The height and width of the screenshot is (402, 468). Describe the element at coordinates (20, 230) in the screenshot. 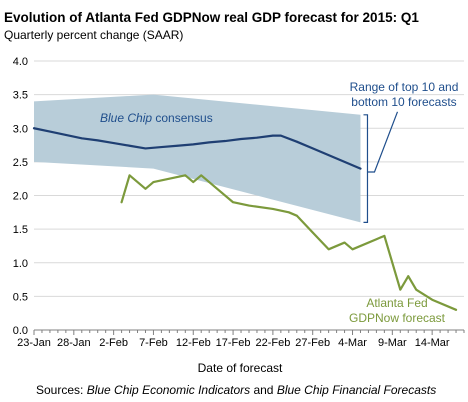

I see `y-tick-label: 1.5` at that location.